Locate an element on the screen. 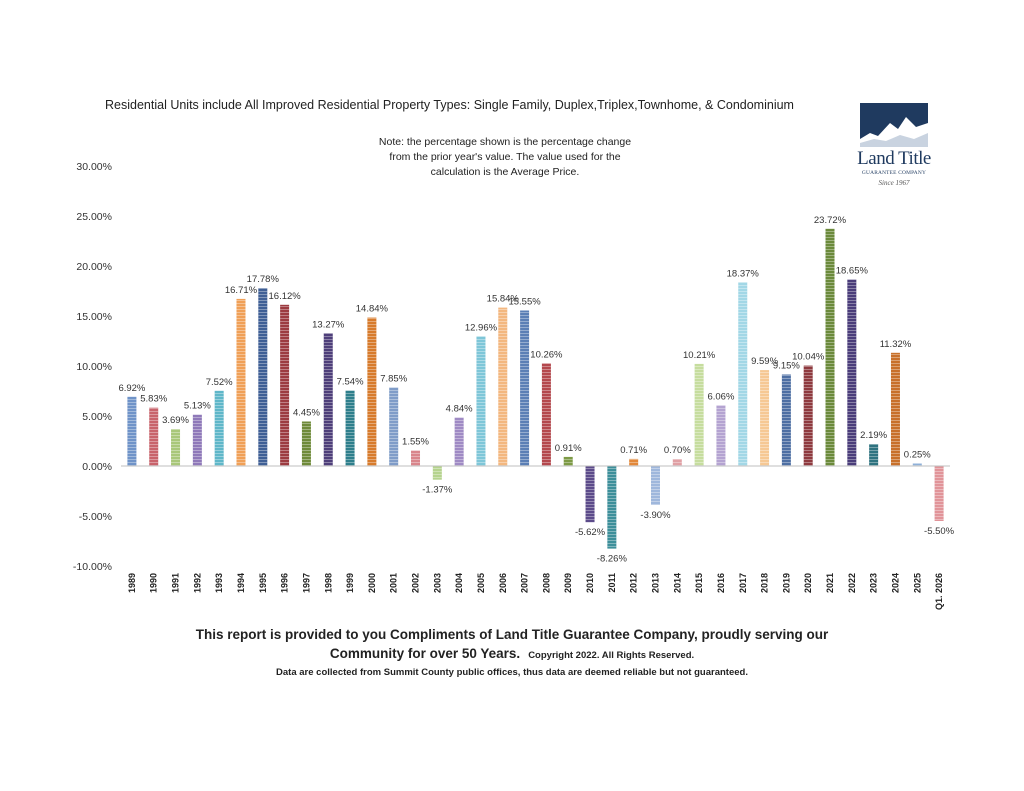 Image resolution: width=1024 pixels, height=791 pixels. data-label: 5.83% is located at coordinates (153, 399).